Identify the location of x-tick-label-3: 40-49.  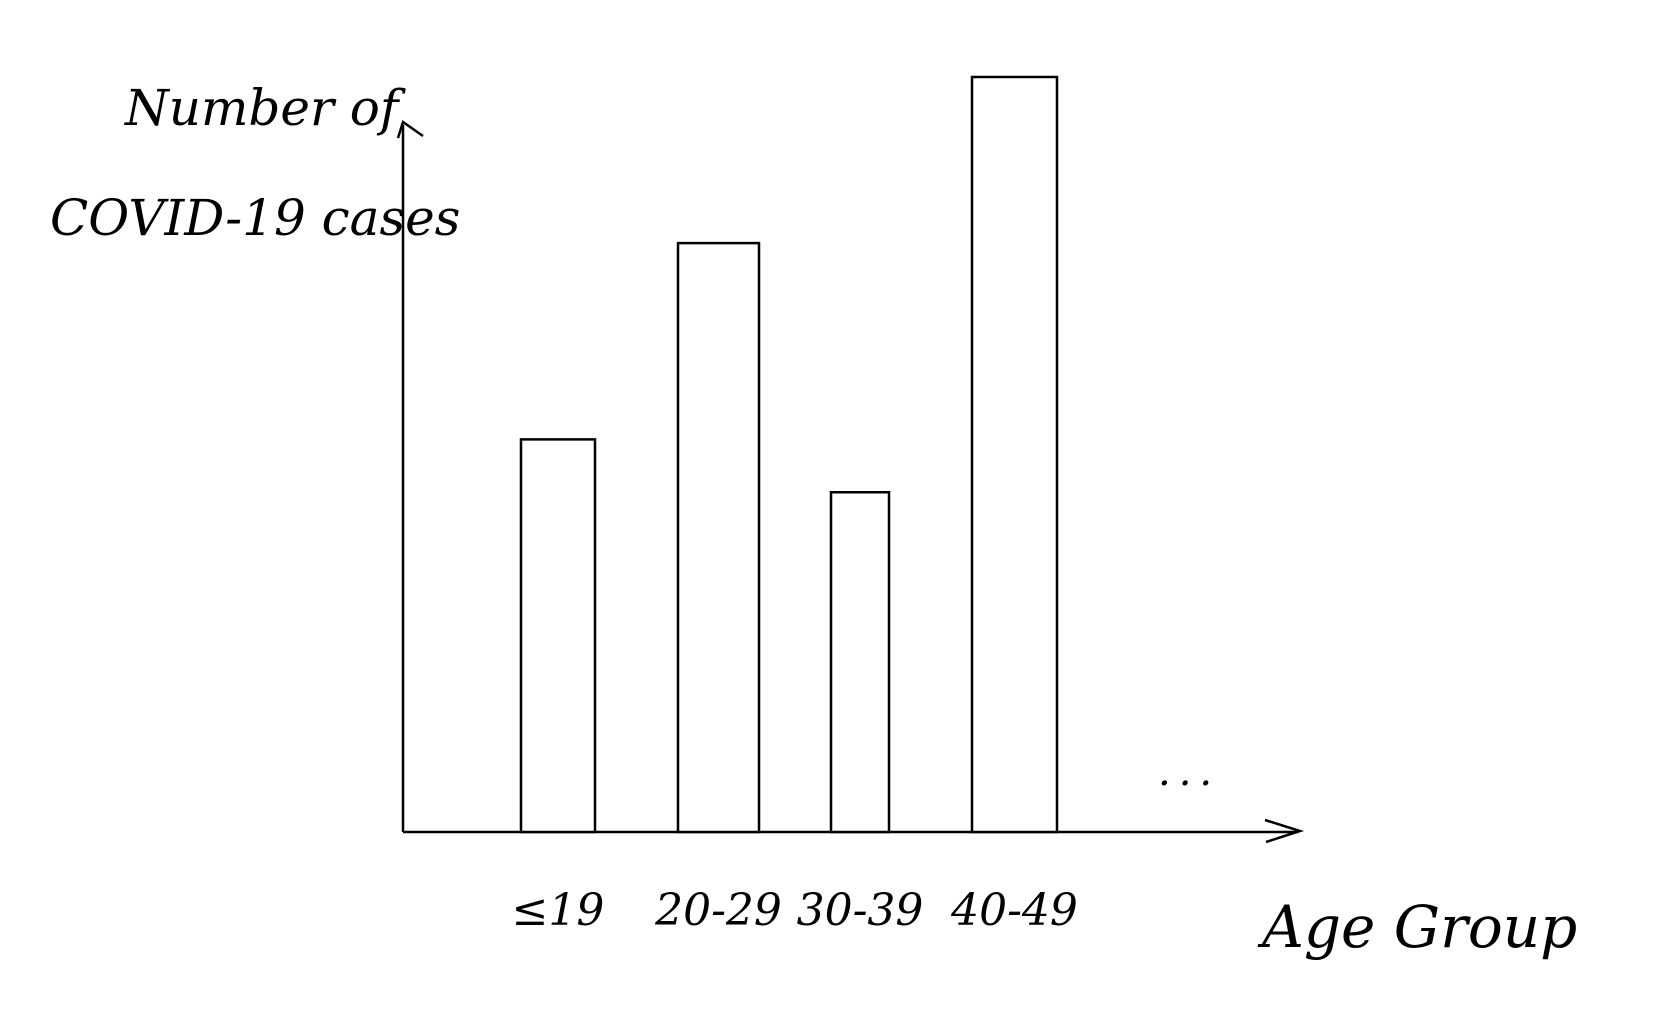
(1014, 910).